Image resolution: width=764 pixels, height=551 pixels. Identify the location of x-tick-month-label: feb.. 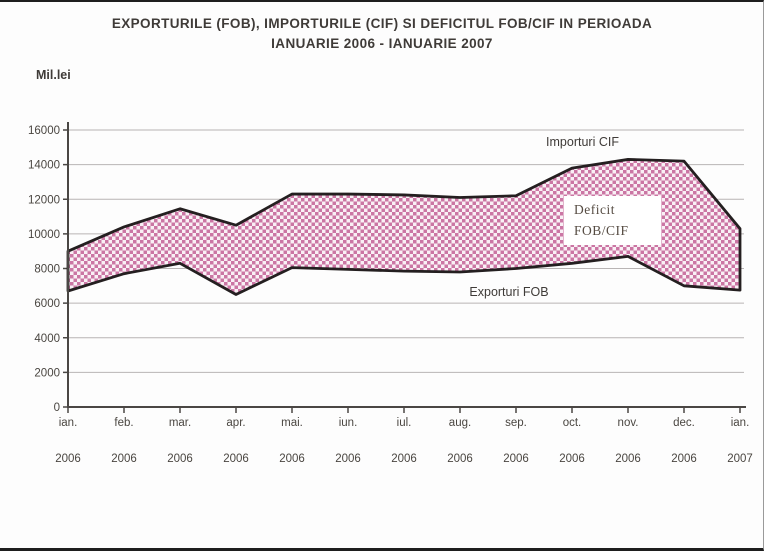
(123, 423).